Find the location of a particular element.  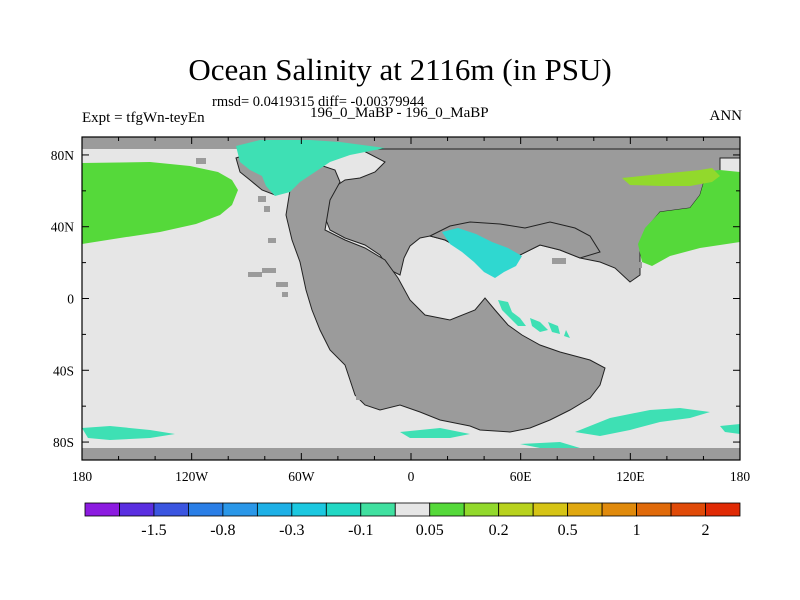

period-label: 196_0_MaBP - 196_0_MaBP is located at coordinates (399, 113).